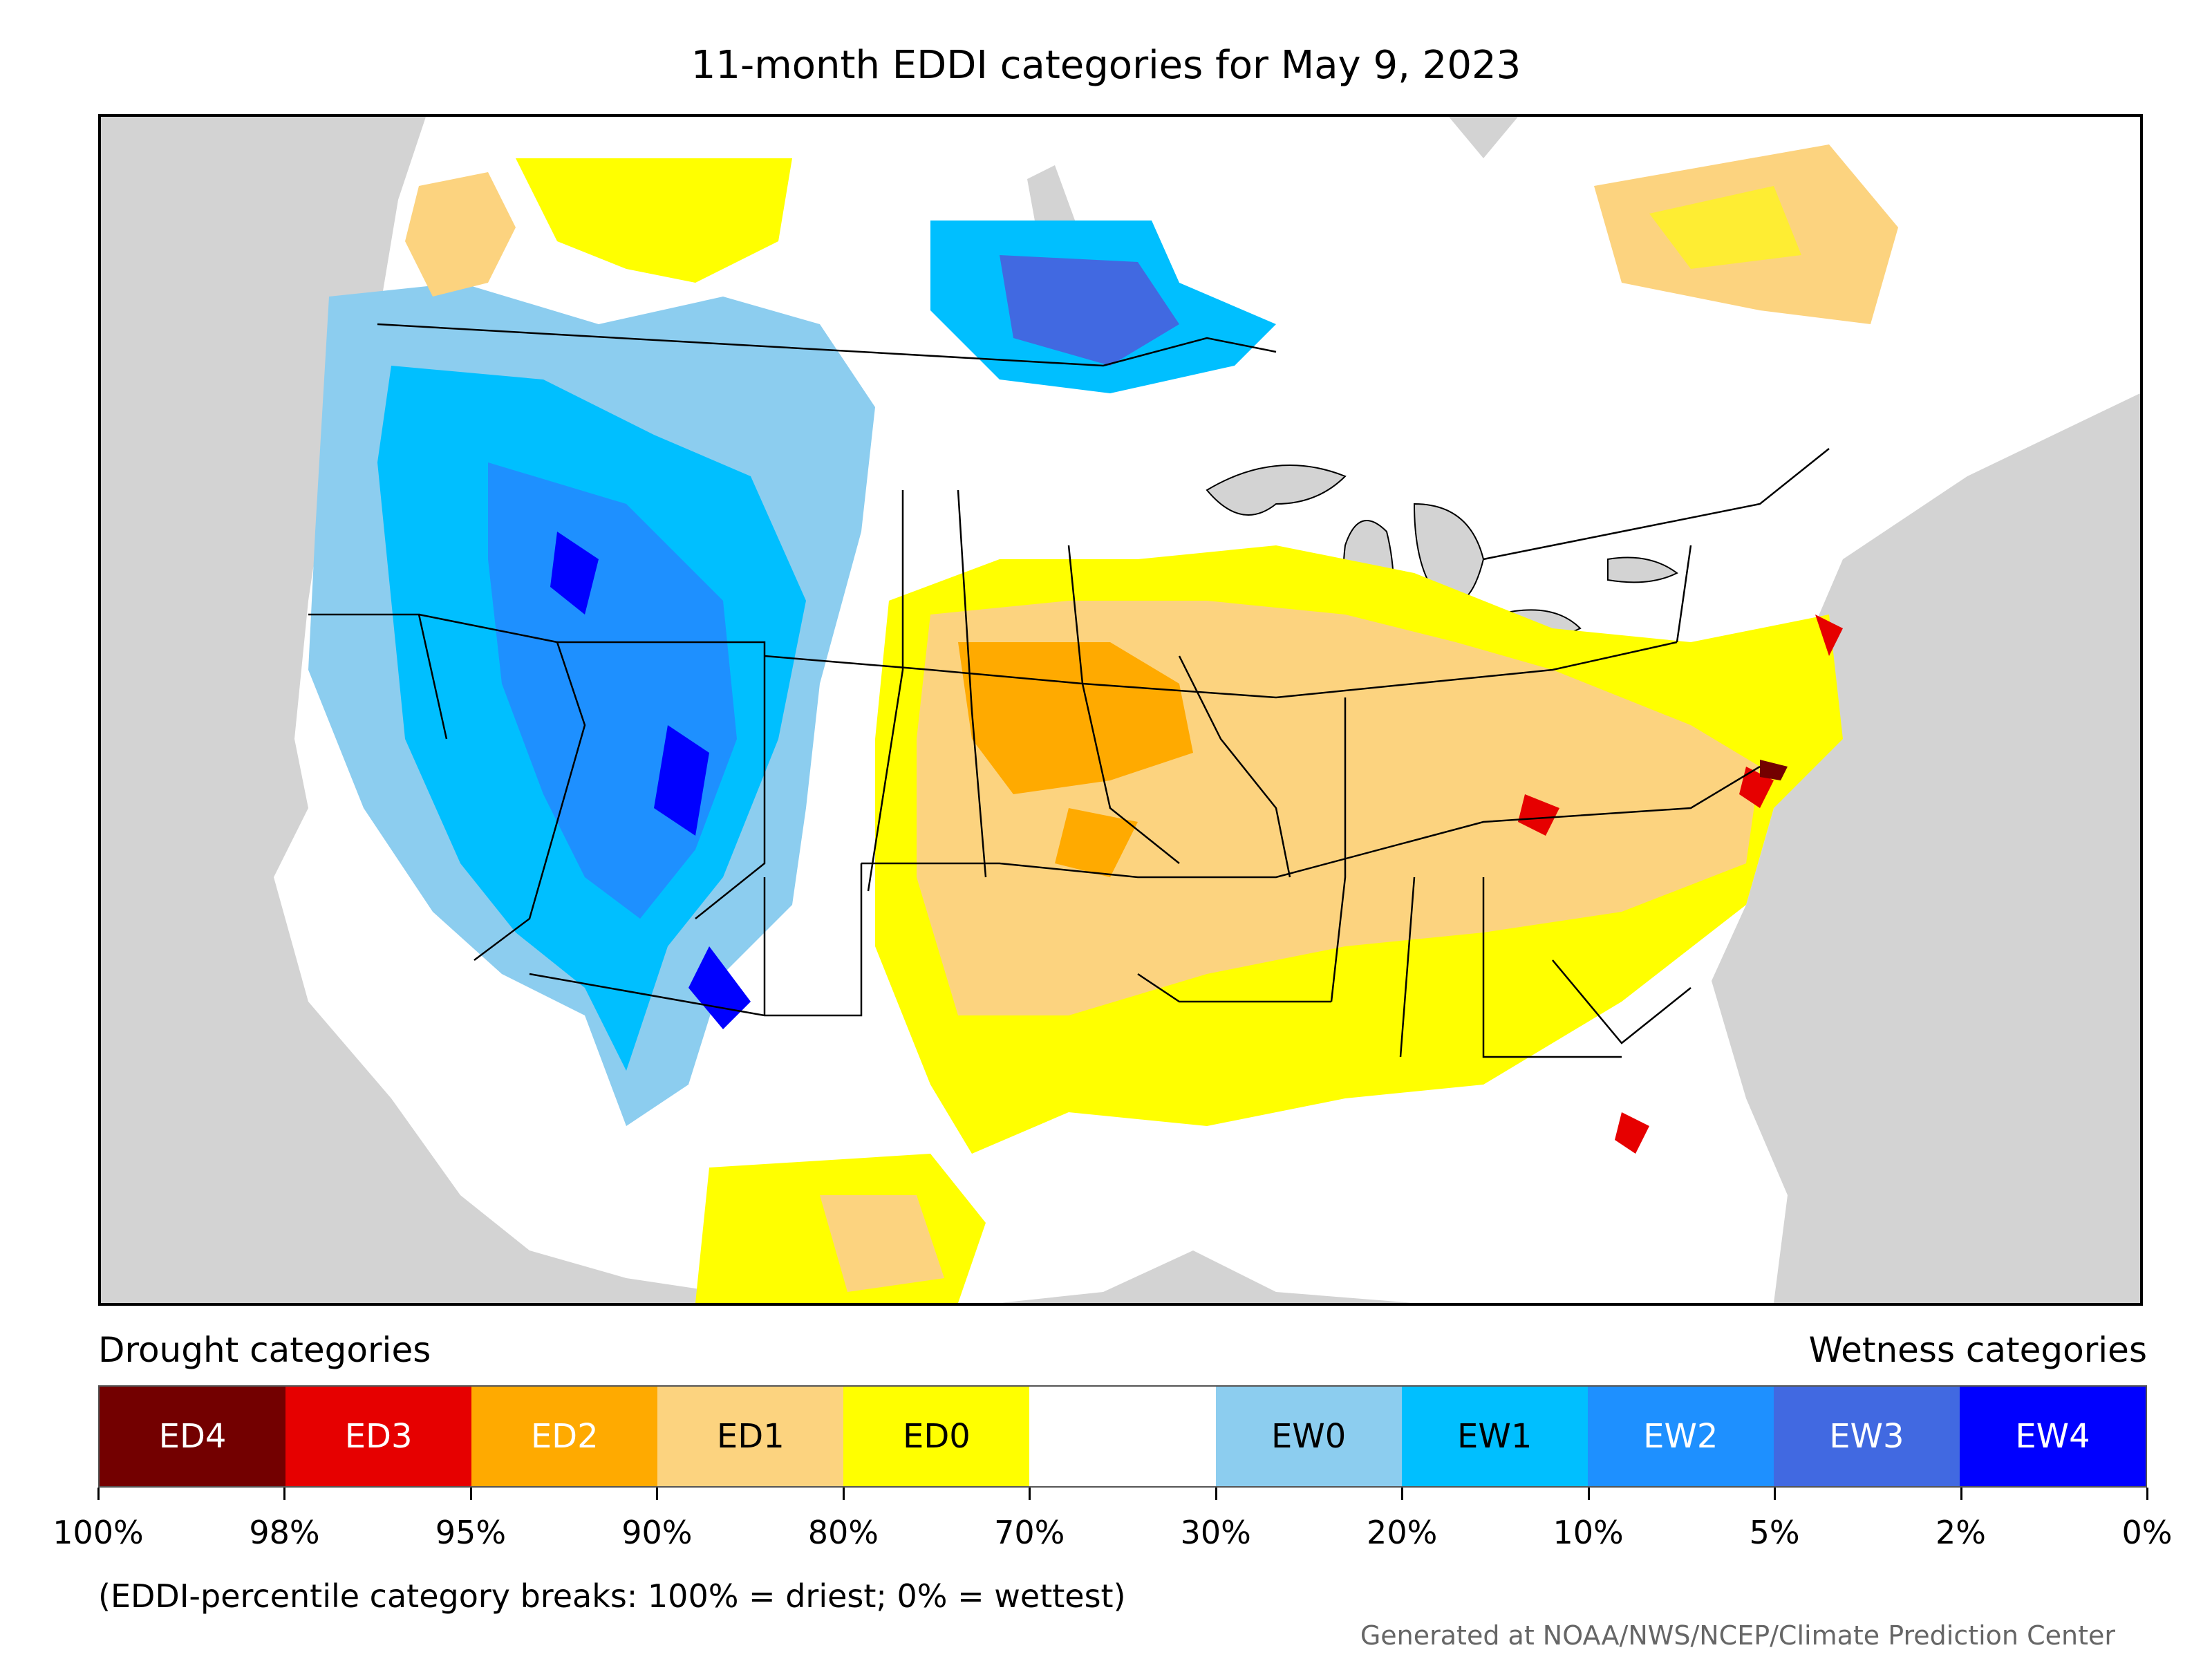 The height and width of the screenshot is (1659, 2212). I want to click on map-title: 11-month EDDI categories for May 9, 2023, so click(1106, 65).